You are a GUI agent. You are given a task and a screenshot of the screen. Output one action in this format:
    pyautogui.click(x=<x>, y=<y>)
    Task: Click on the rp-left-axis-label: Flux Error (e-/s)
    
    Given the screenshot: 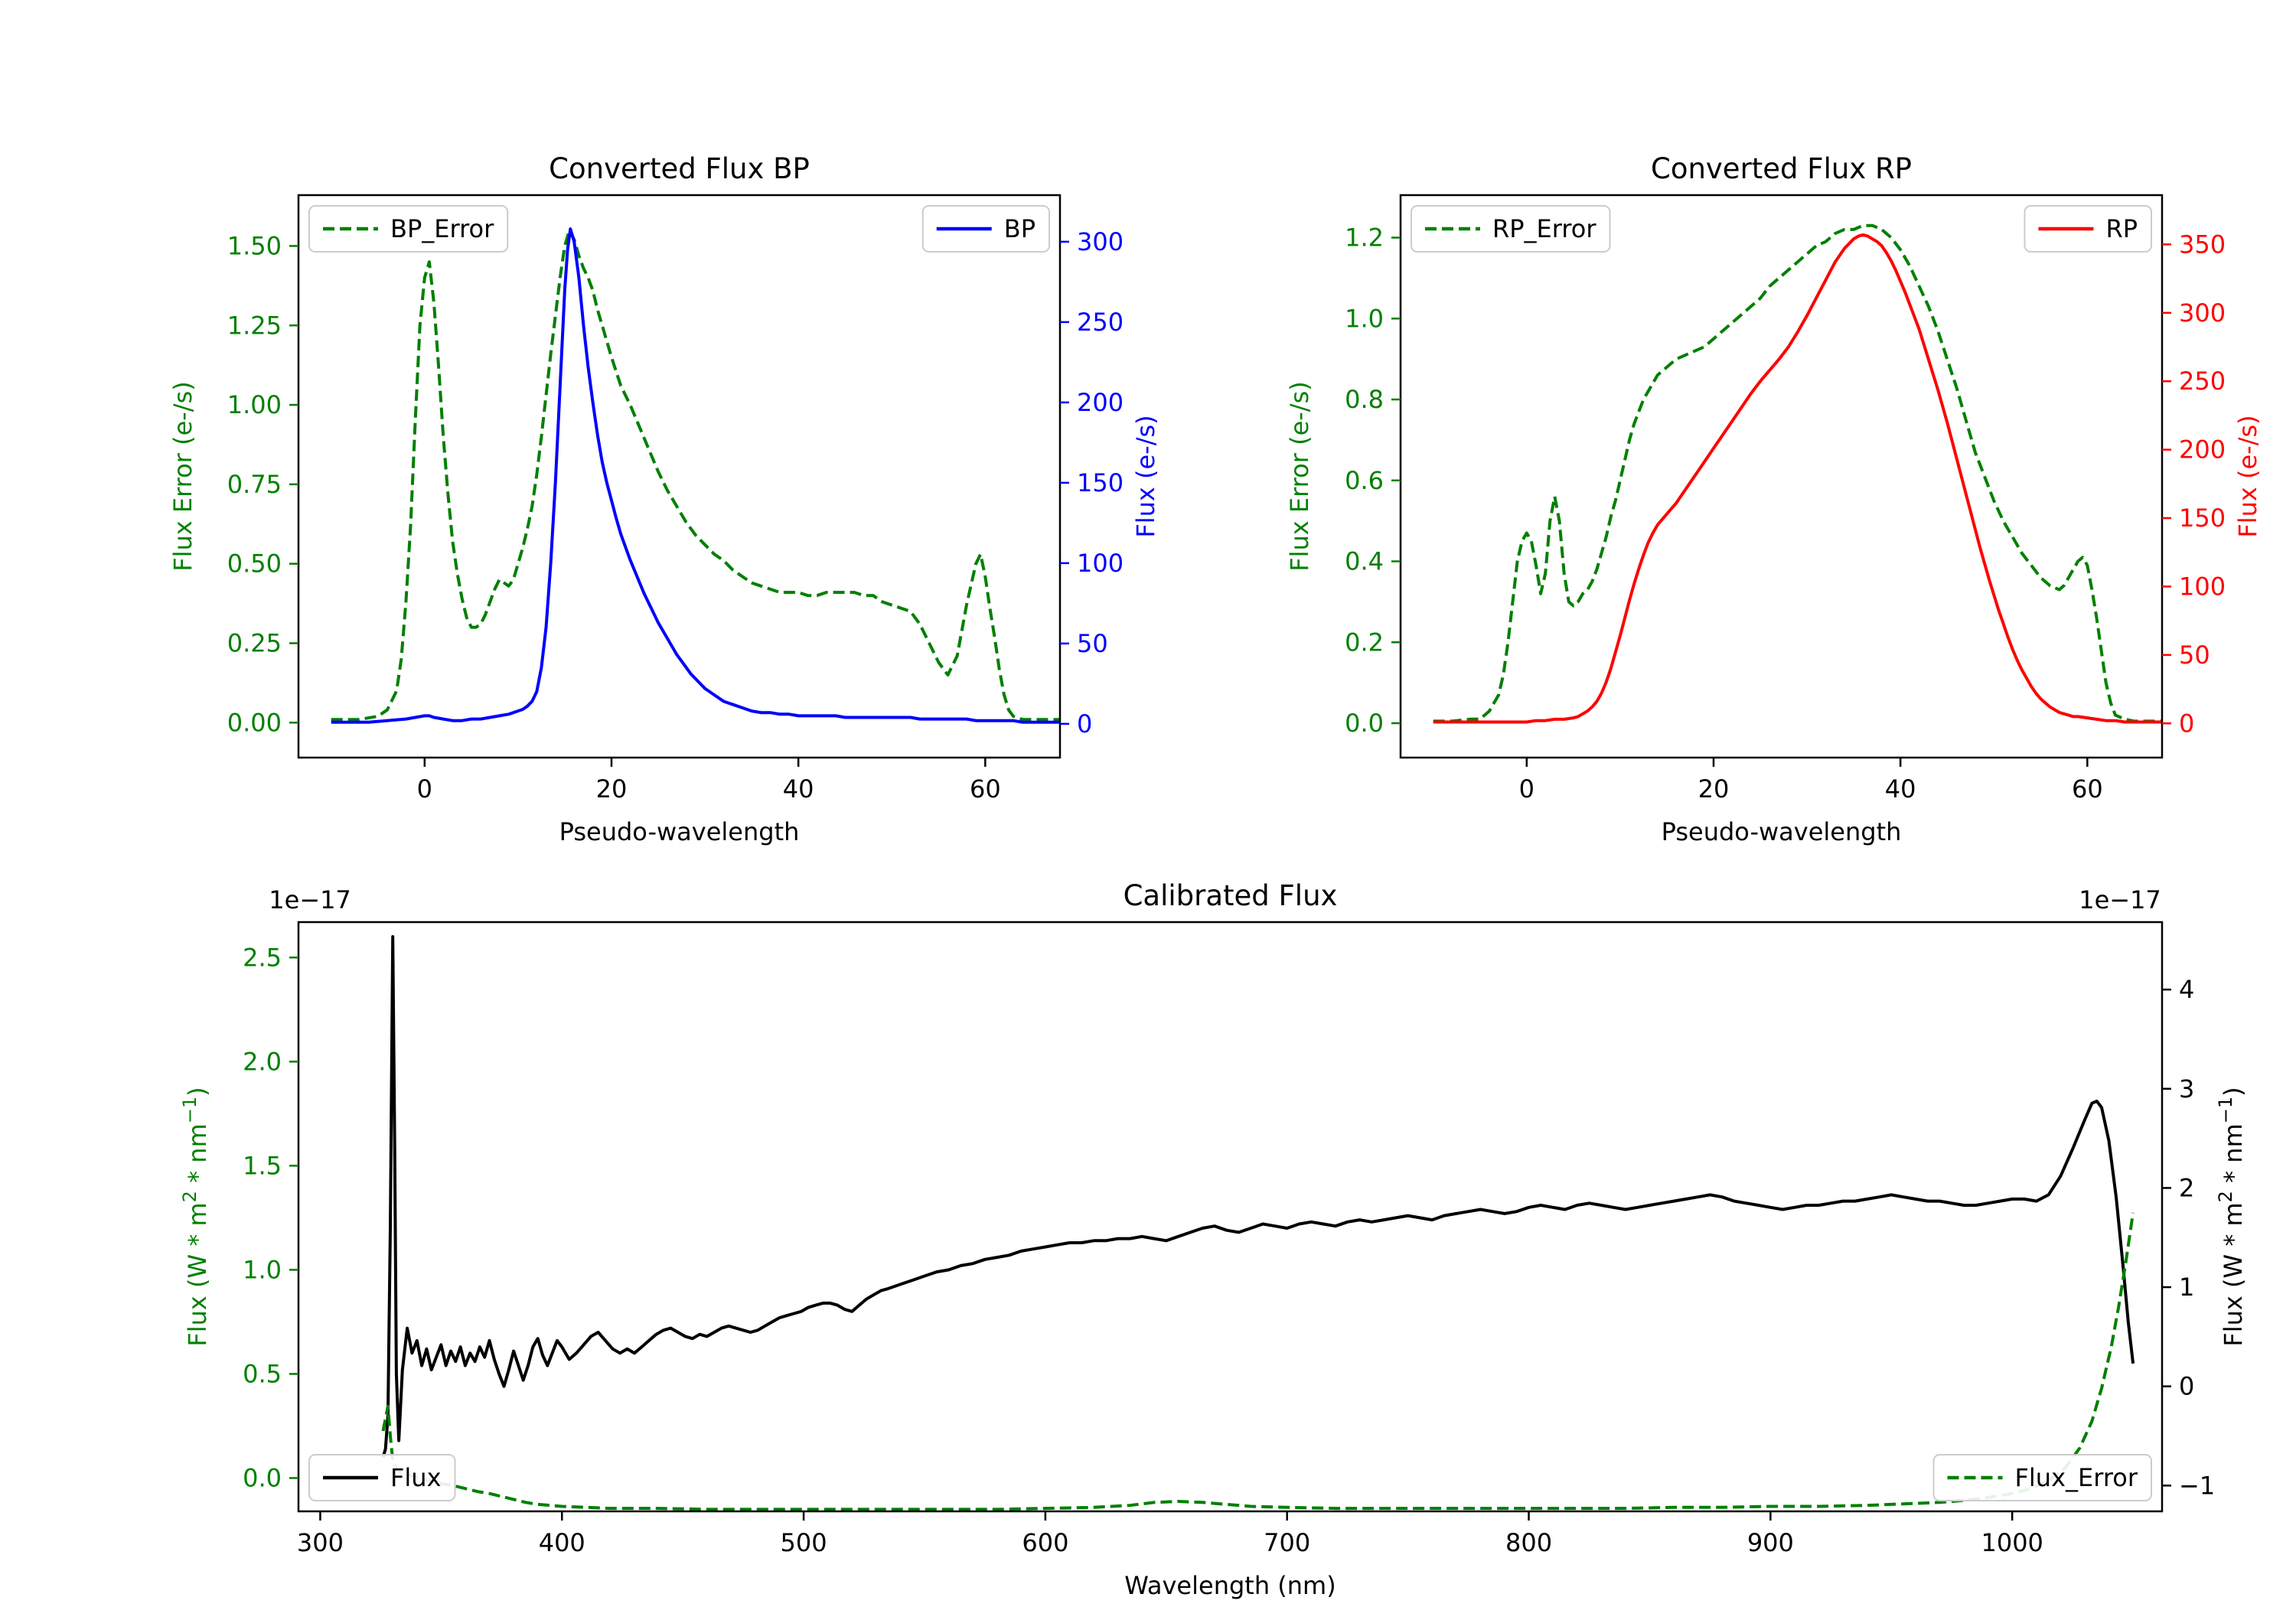 What is the action you would take?
    pyautogui.click(x=1299, y=476)
    